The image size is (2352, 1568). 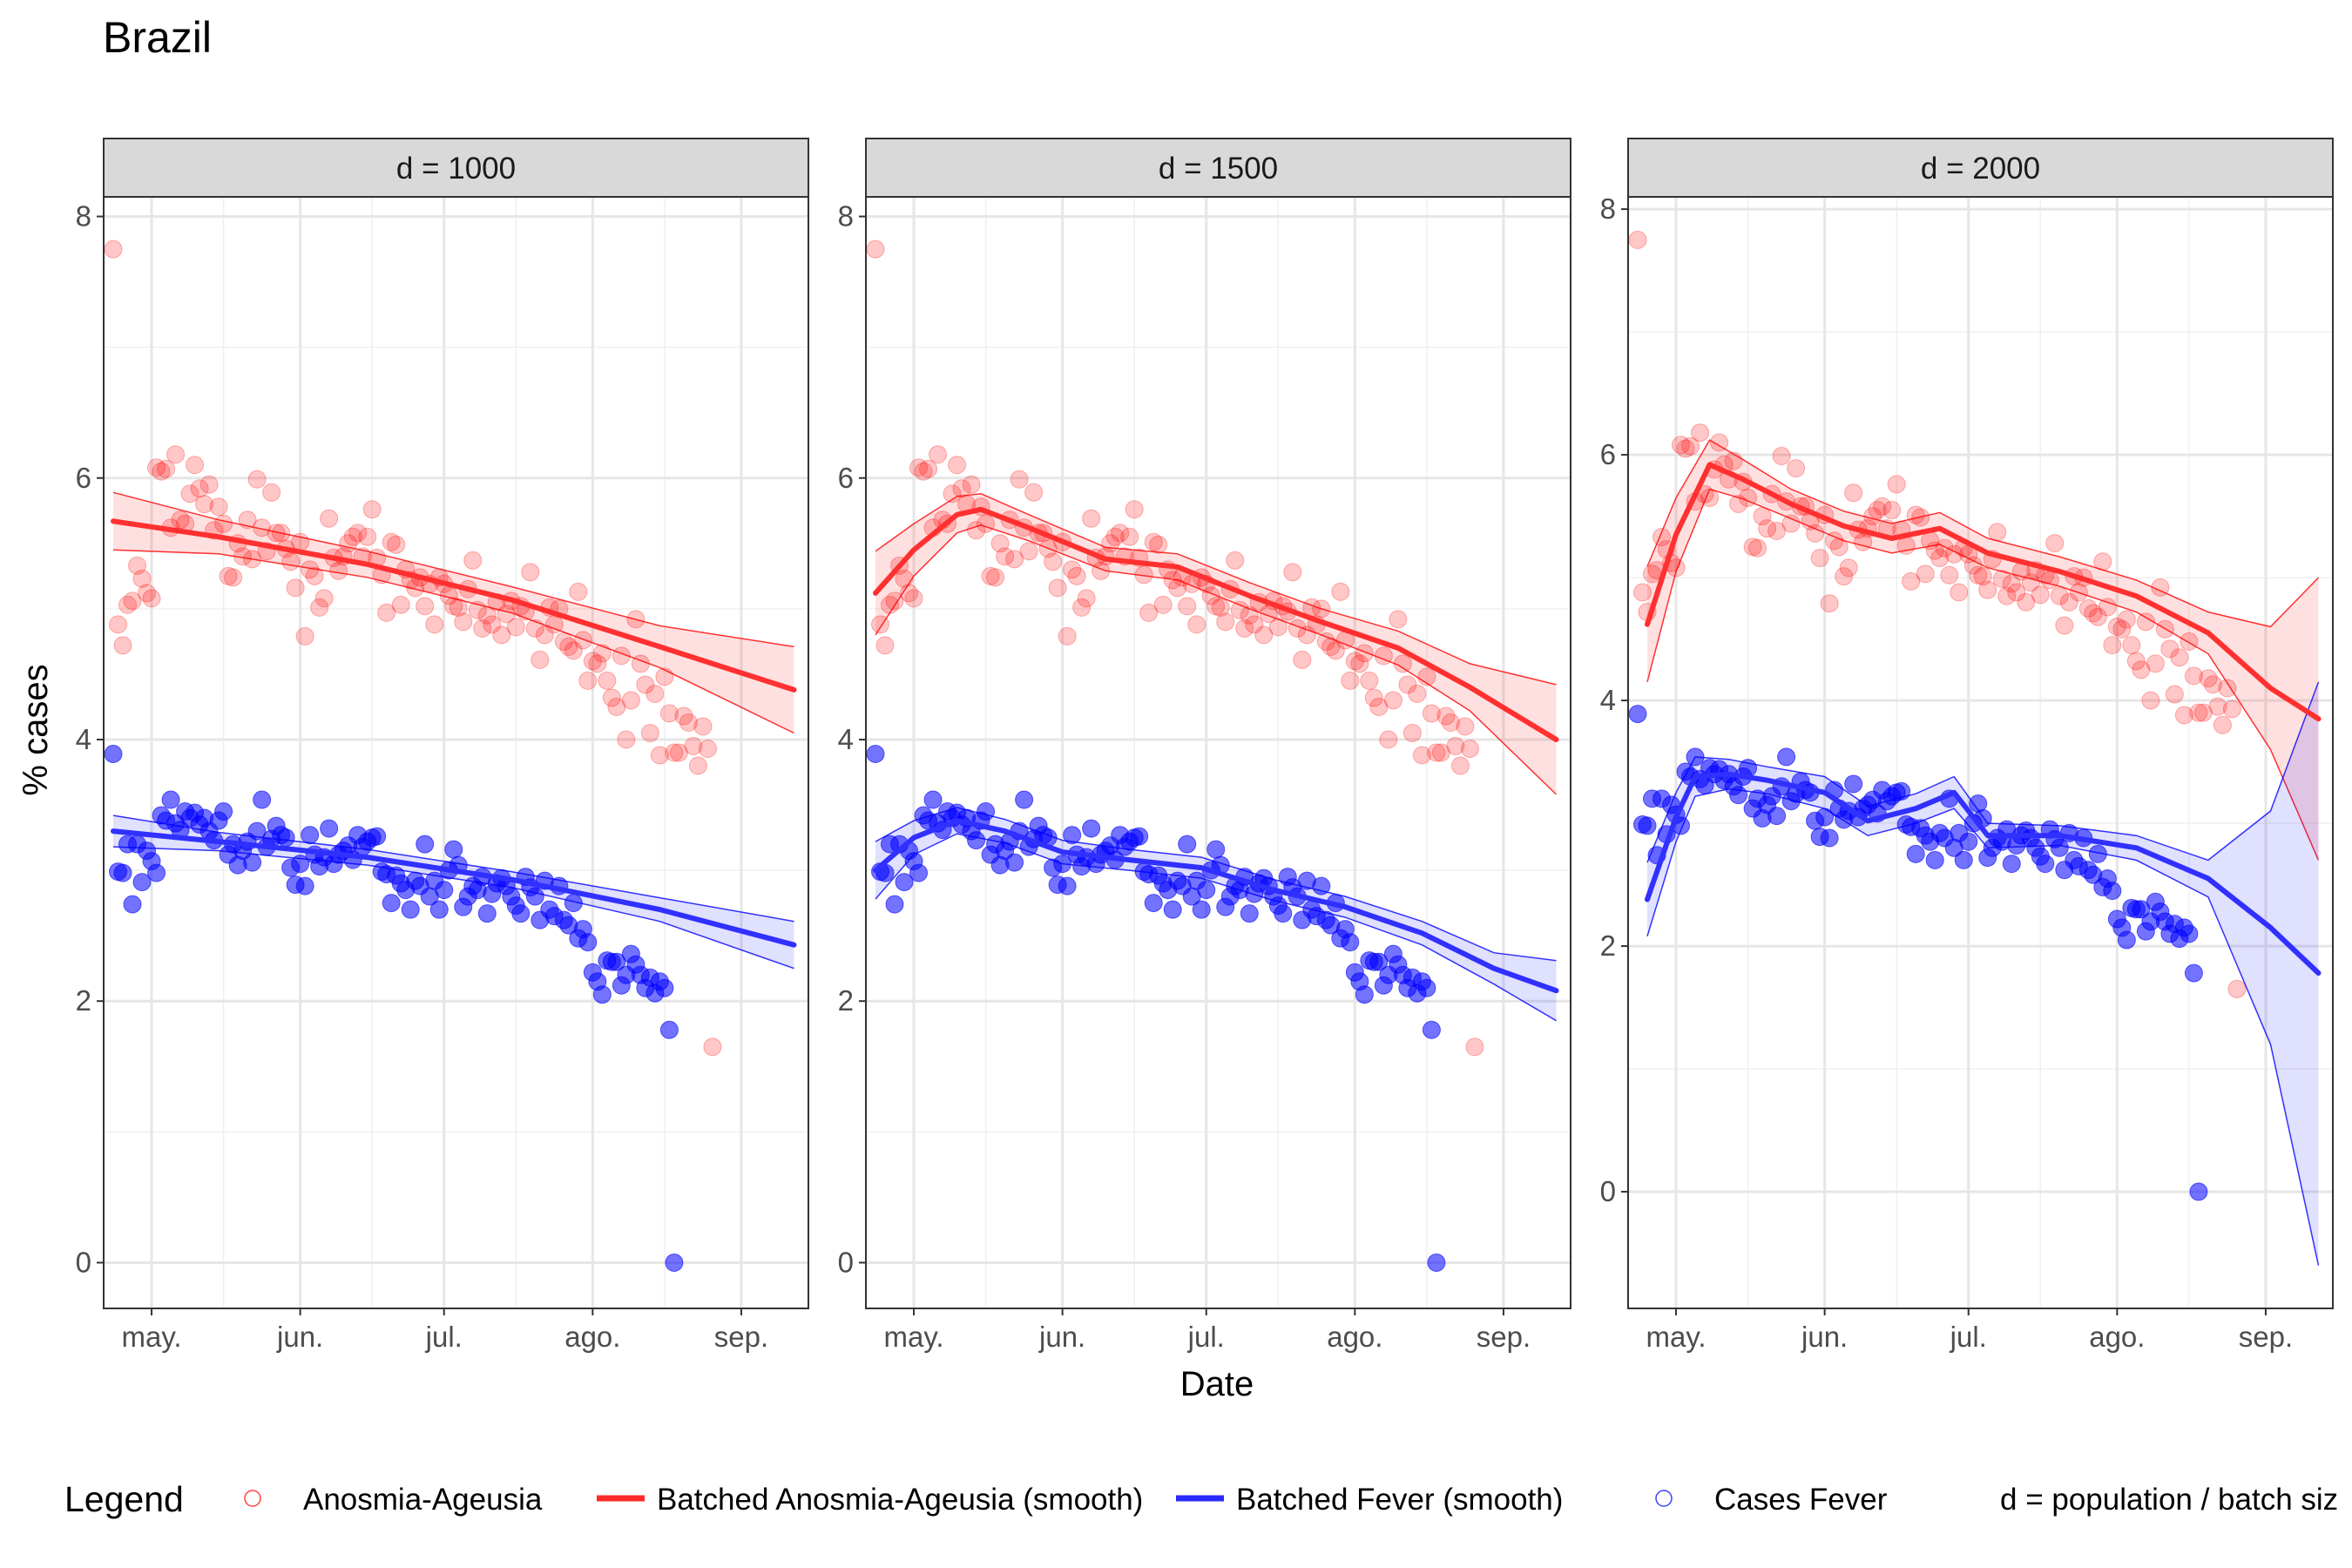 I want to click on fever-smooth-band-hi, so click(x=1983, y=772).